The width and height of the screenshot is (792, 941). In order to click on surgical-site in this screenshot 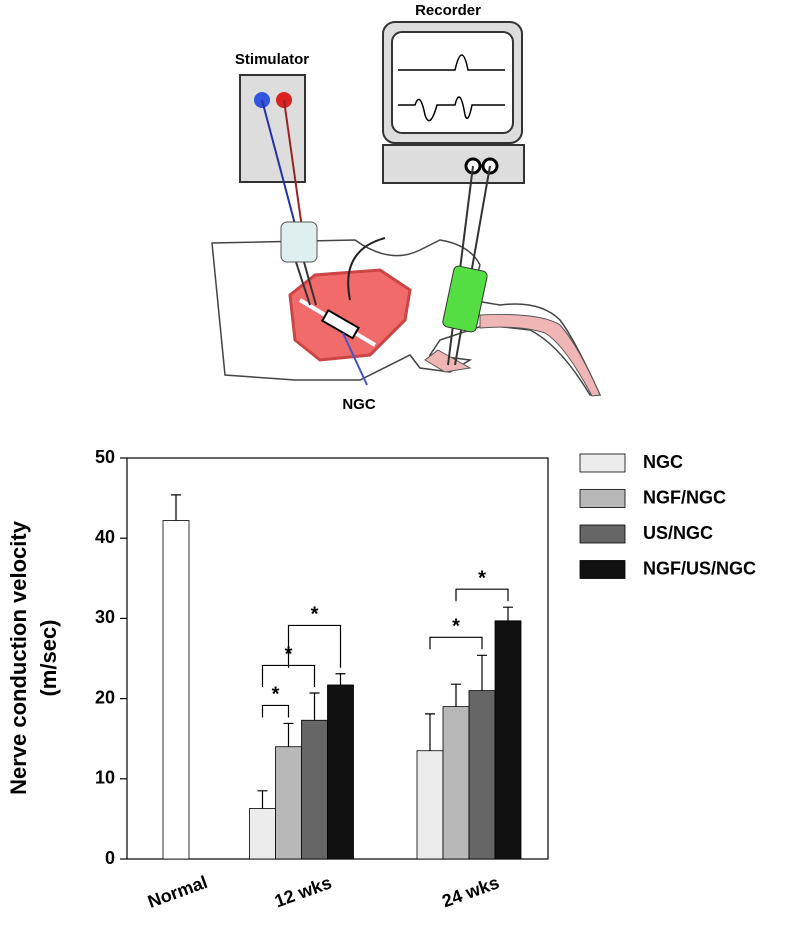, I will do `click(350, 315)`.